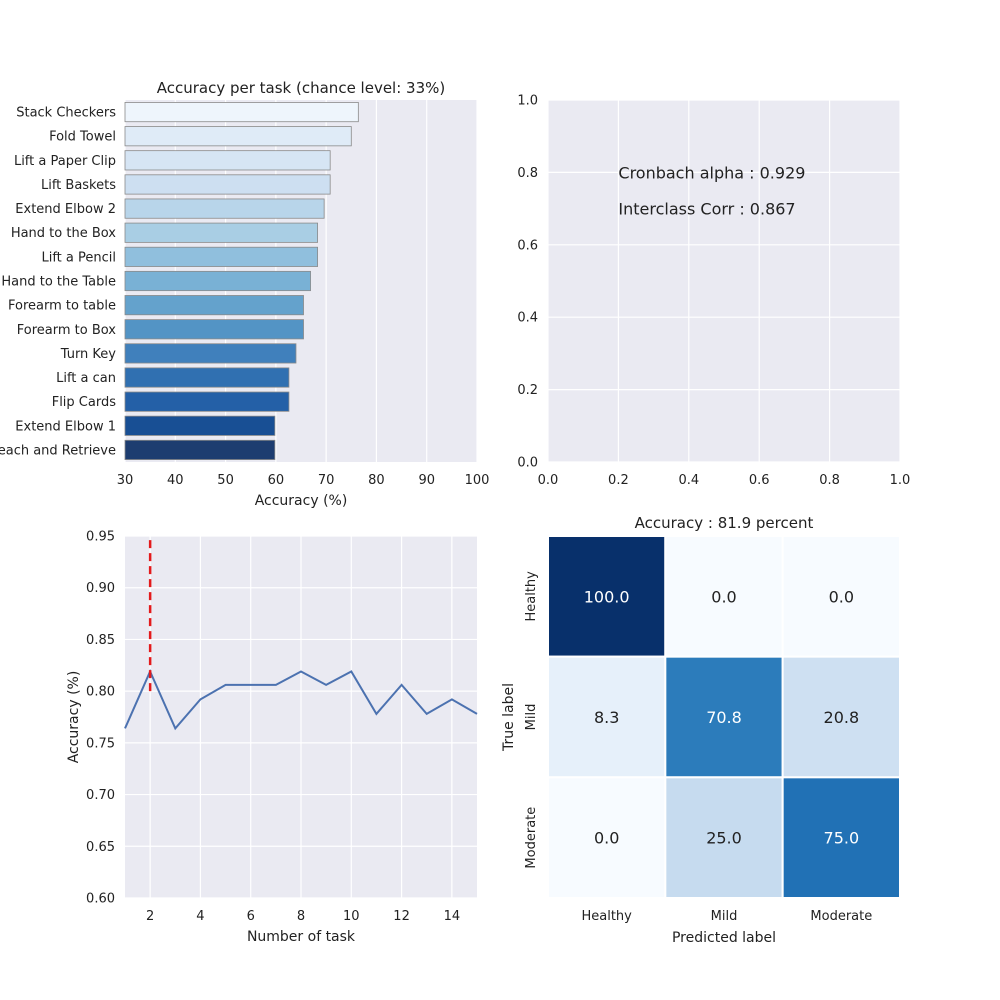  Describe the element at coordinates (527, 101) in the screenshot. I see `reliability-ytick-label: 1.0` at that location.